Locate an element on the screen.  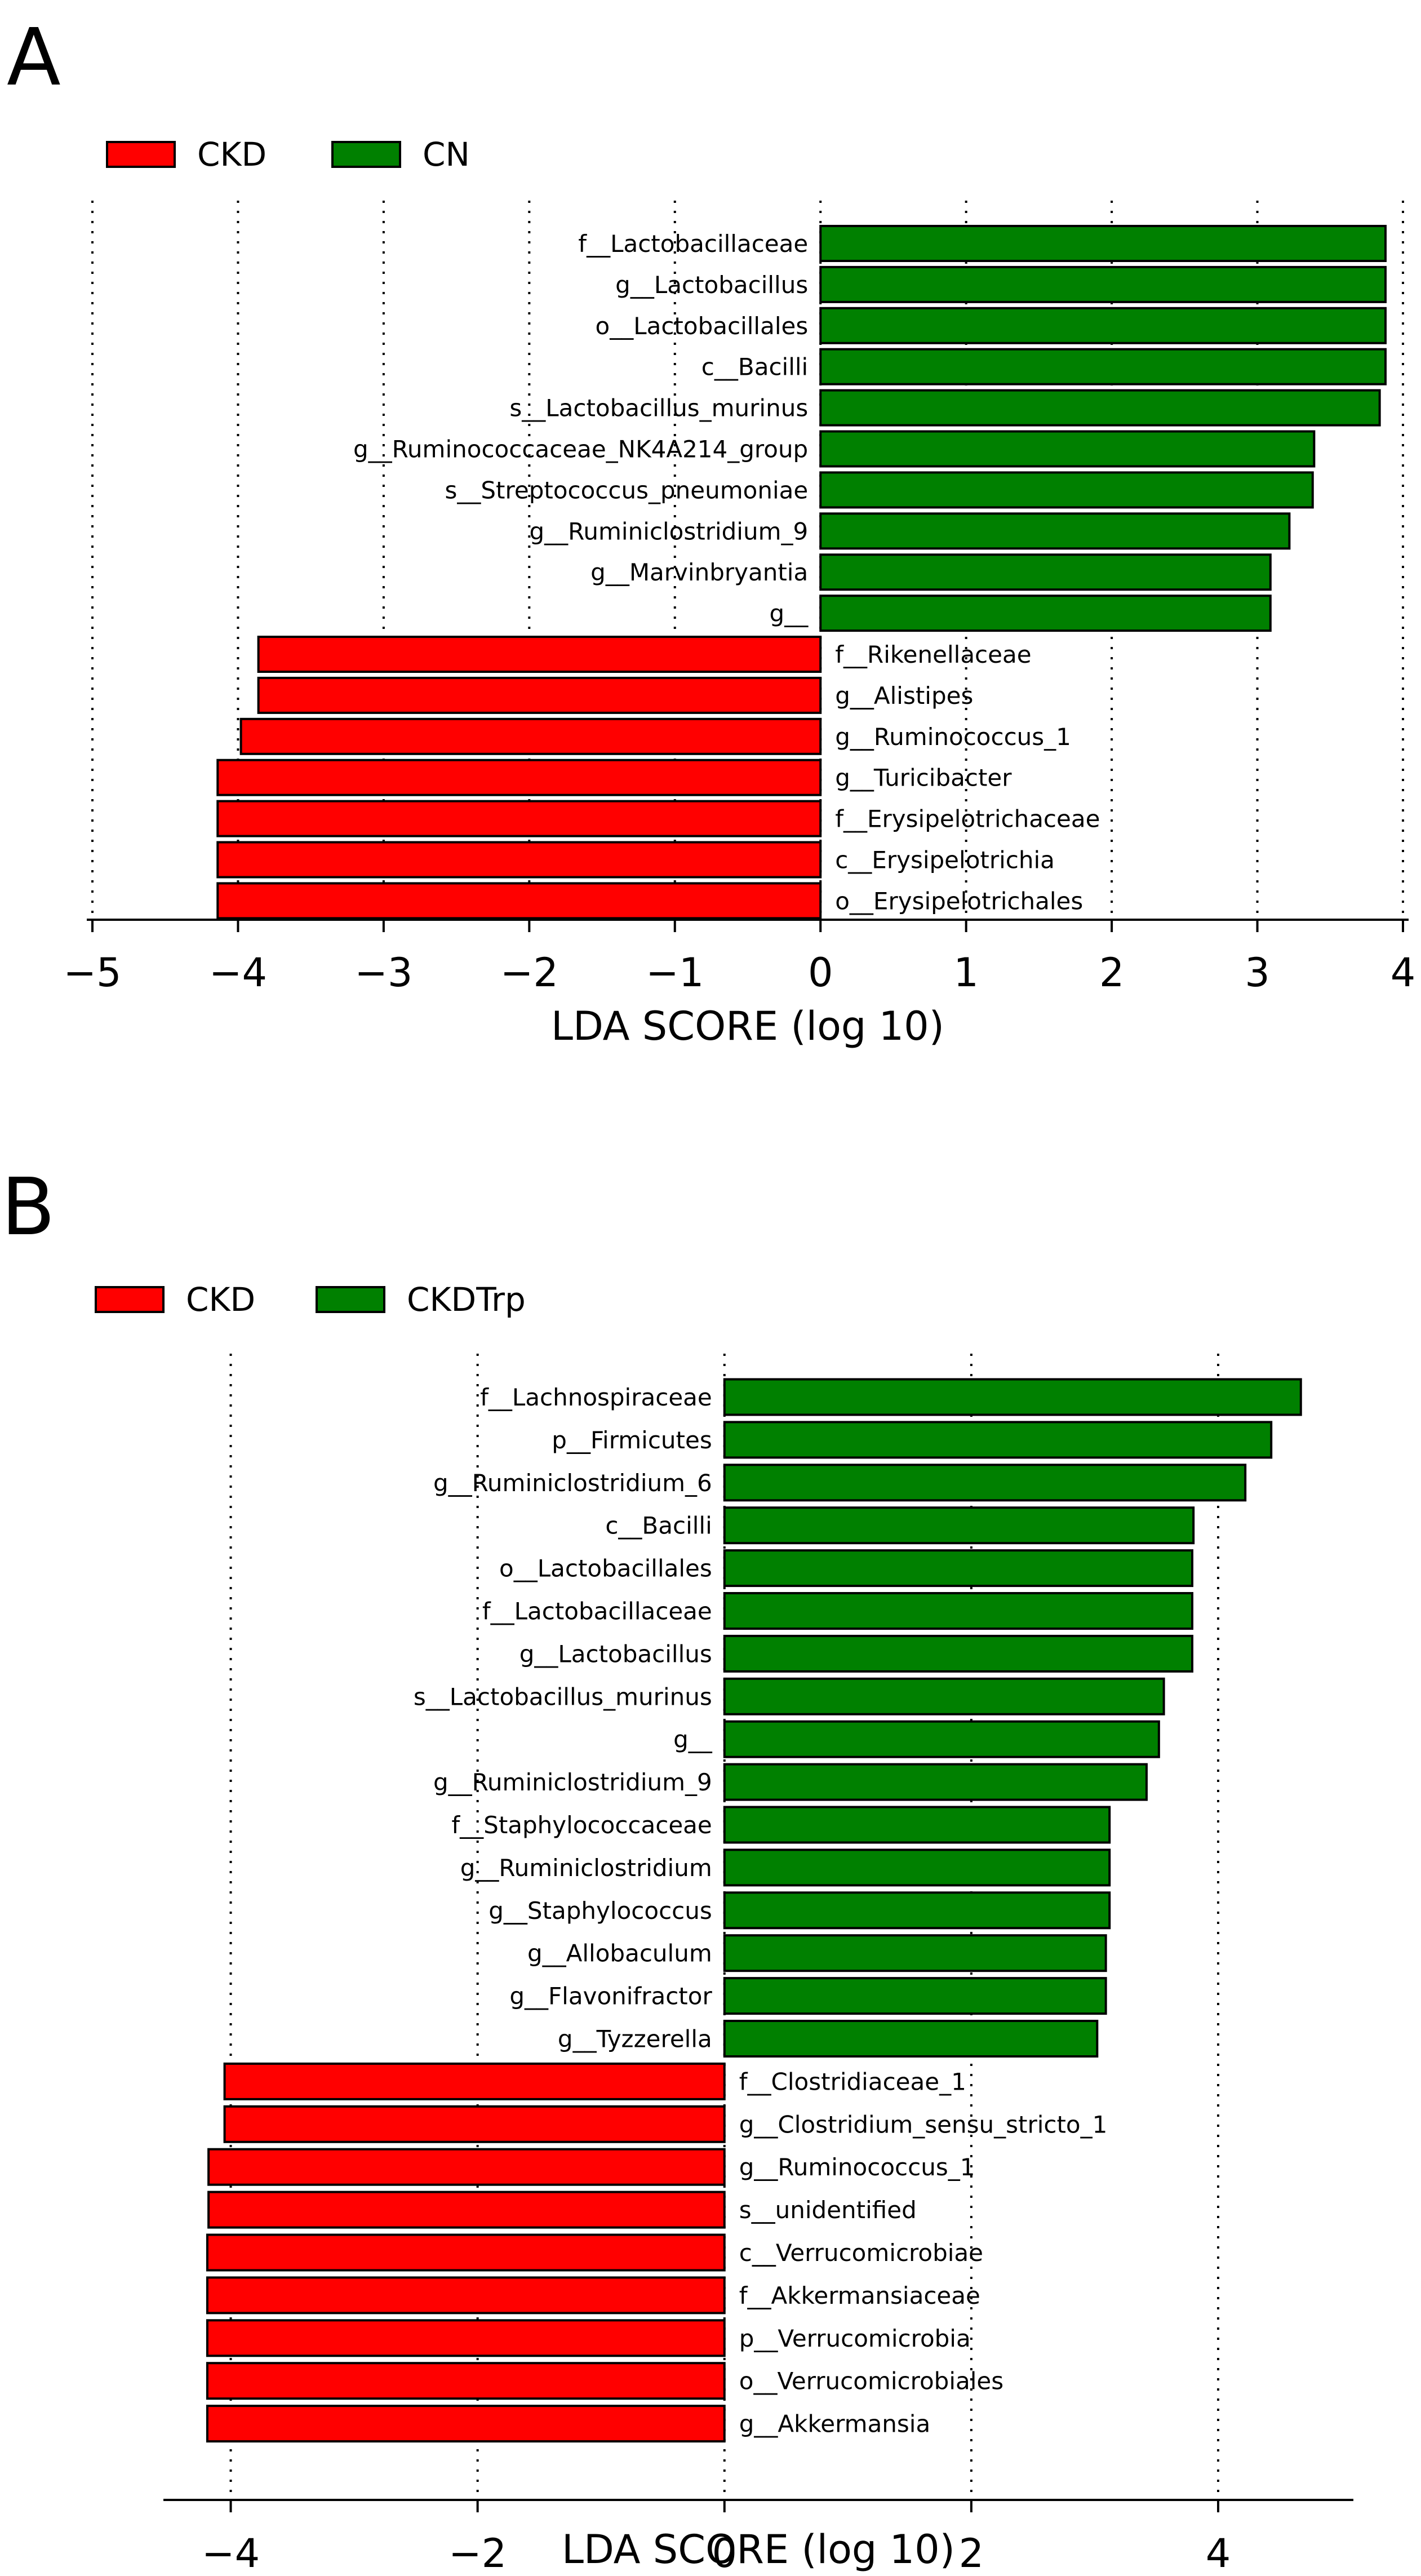
bar-label: g__Allobaculum is located at coordinates (619, 1953).